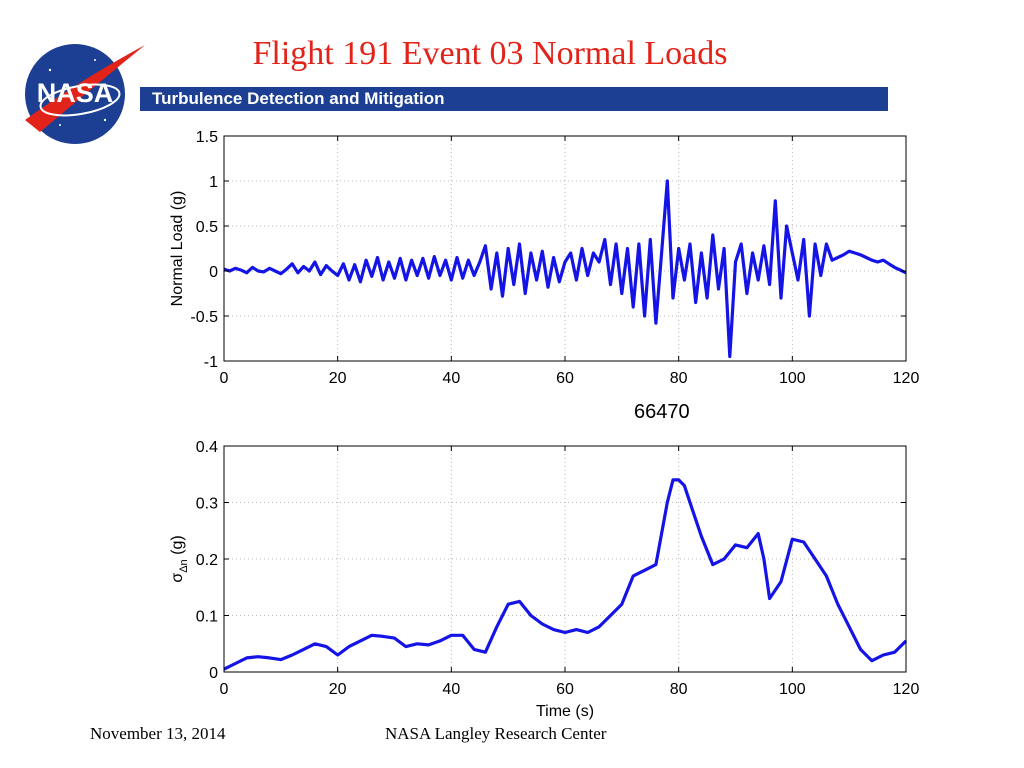 Image resolution: width=1024 pixels, height=768 pixels. I want to click on load-y-tick-label: -0.5, so click(204, 317).